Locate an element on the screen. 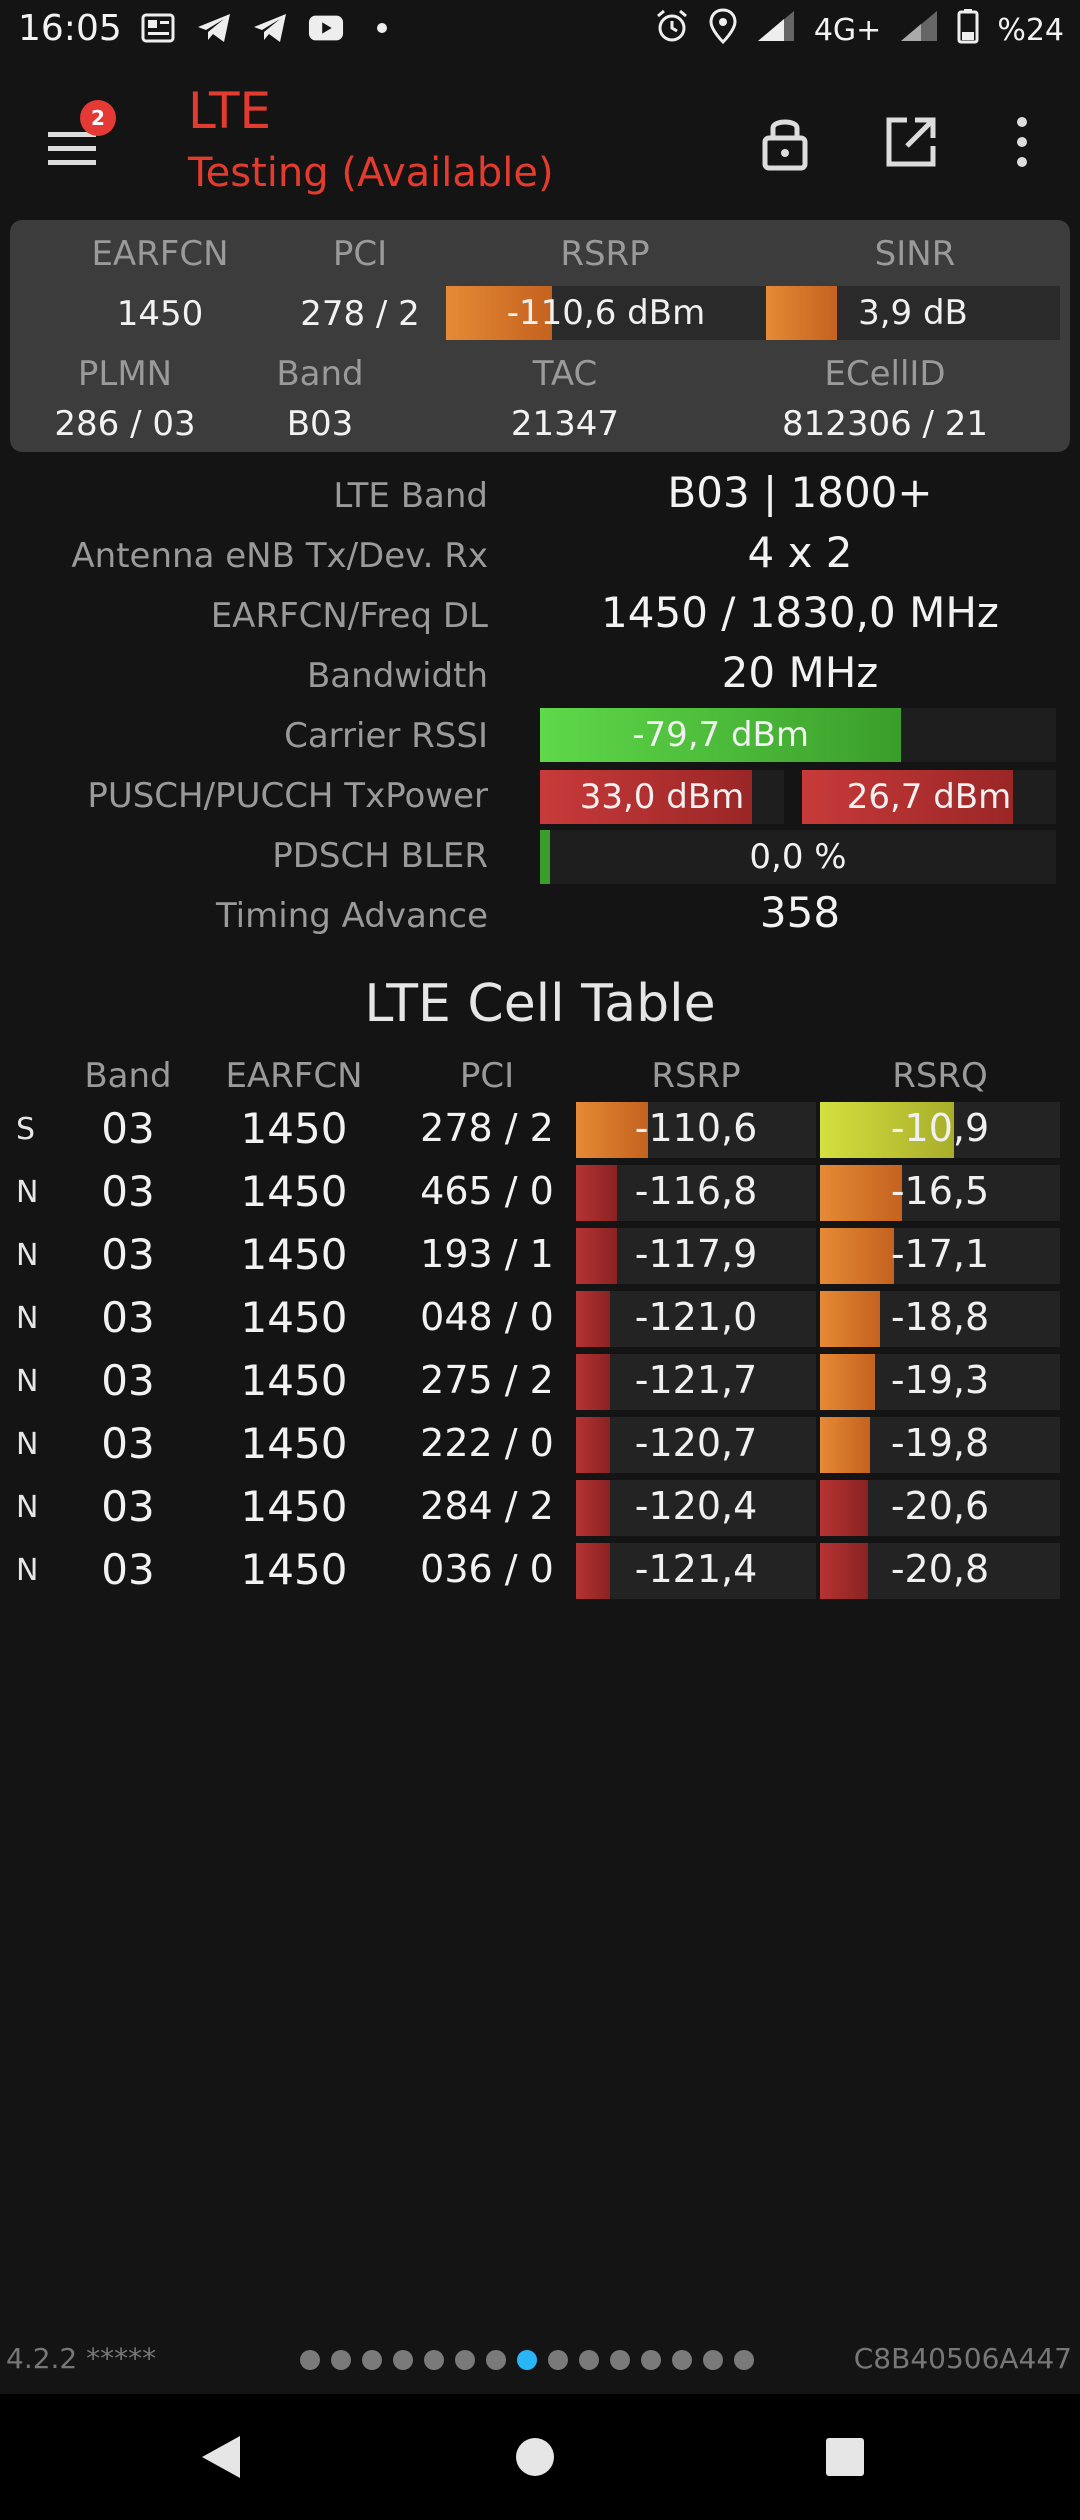 The image size is (1080, 2520). cell-rsrq-bar: -20,6 is located at coordinates (940, 1508).